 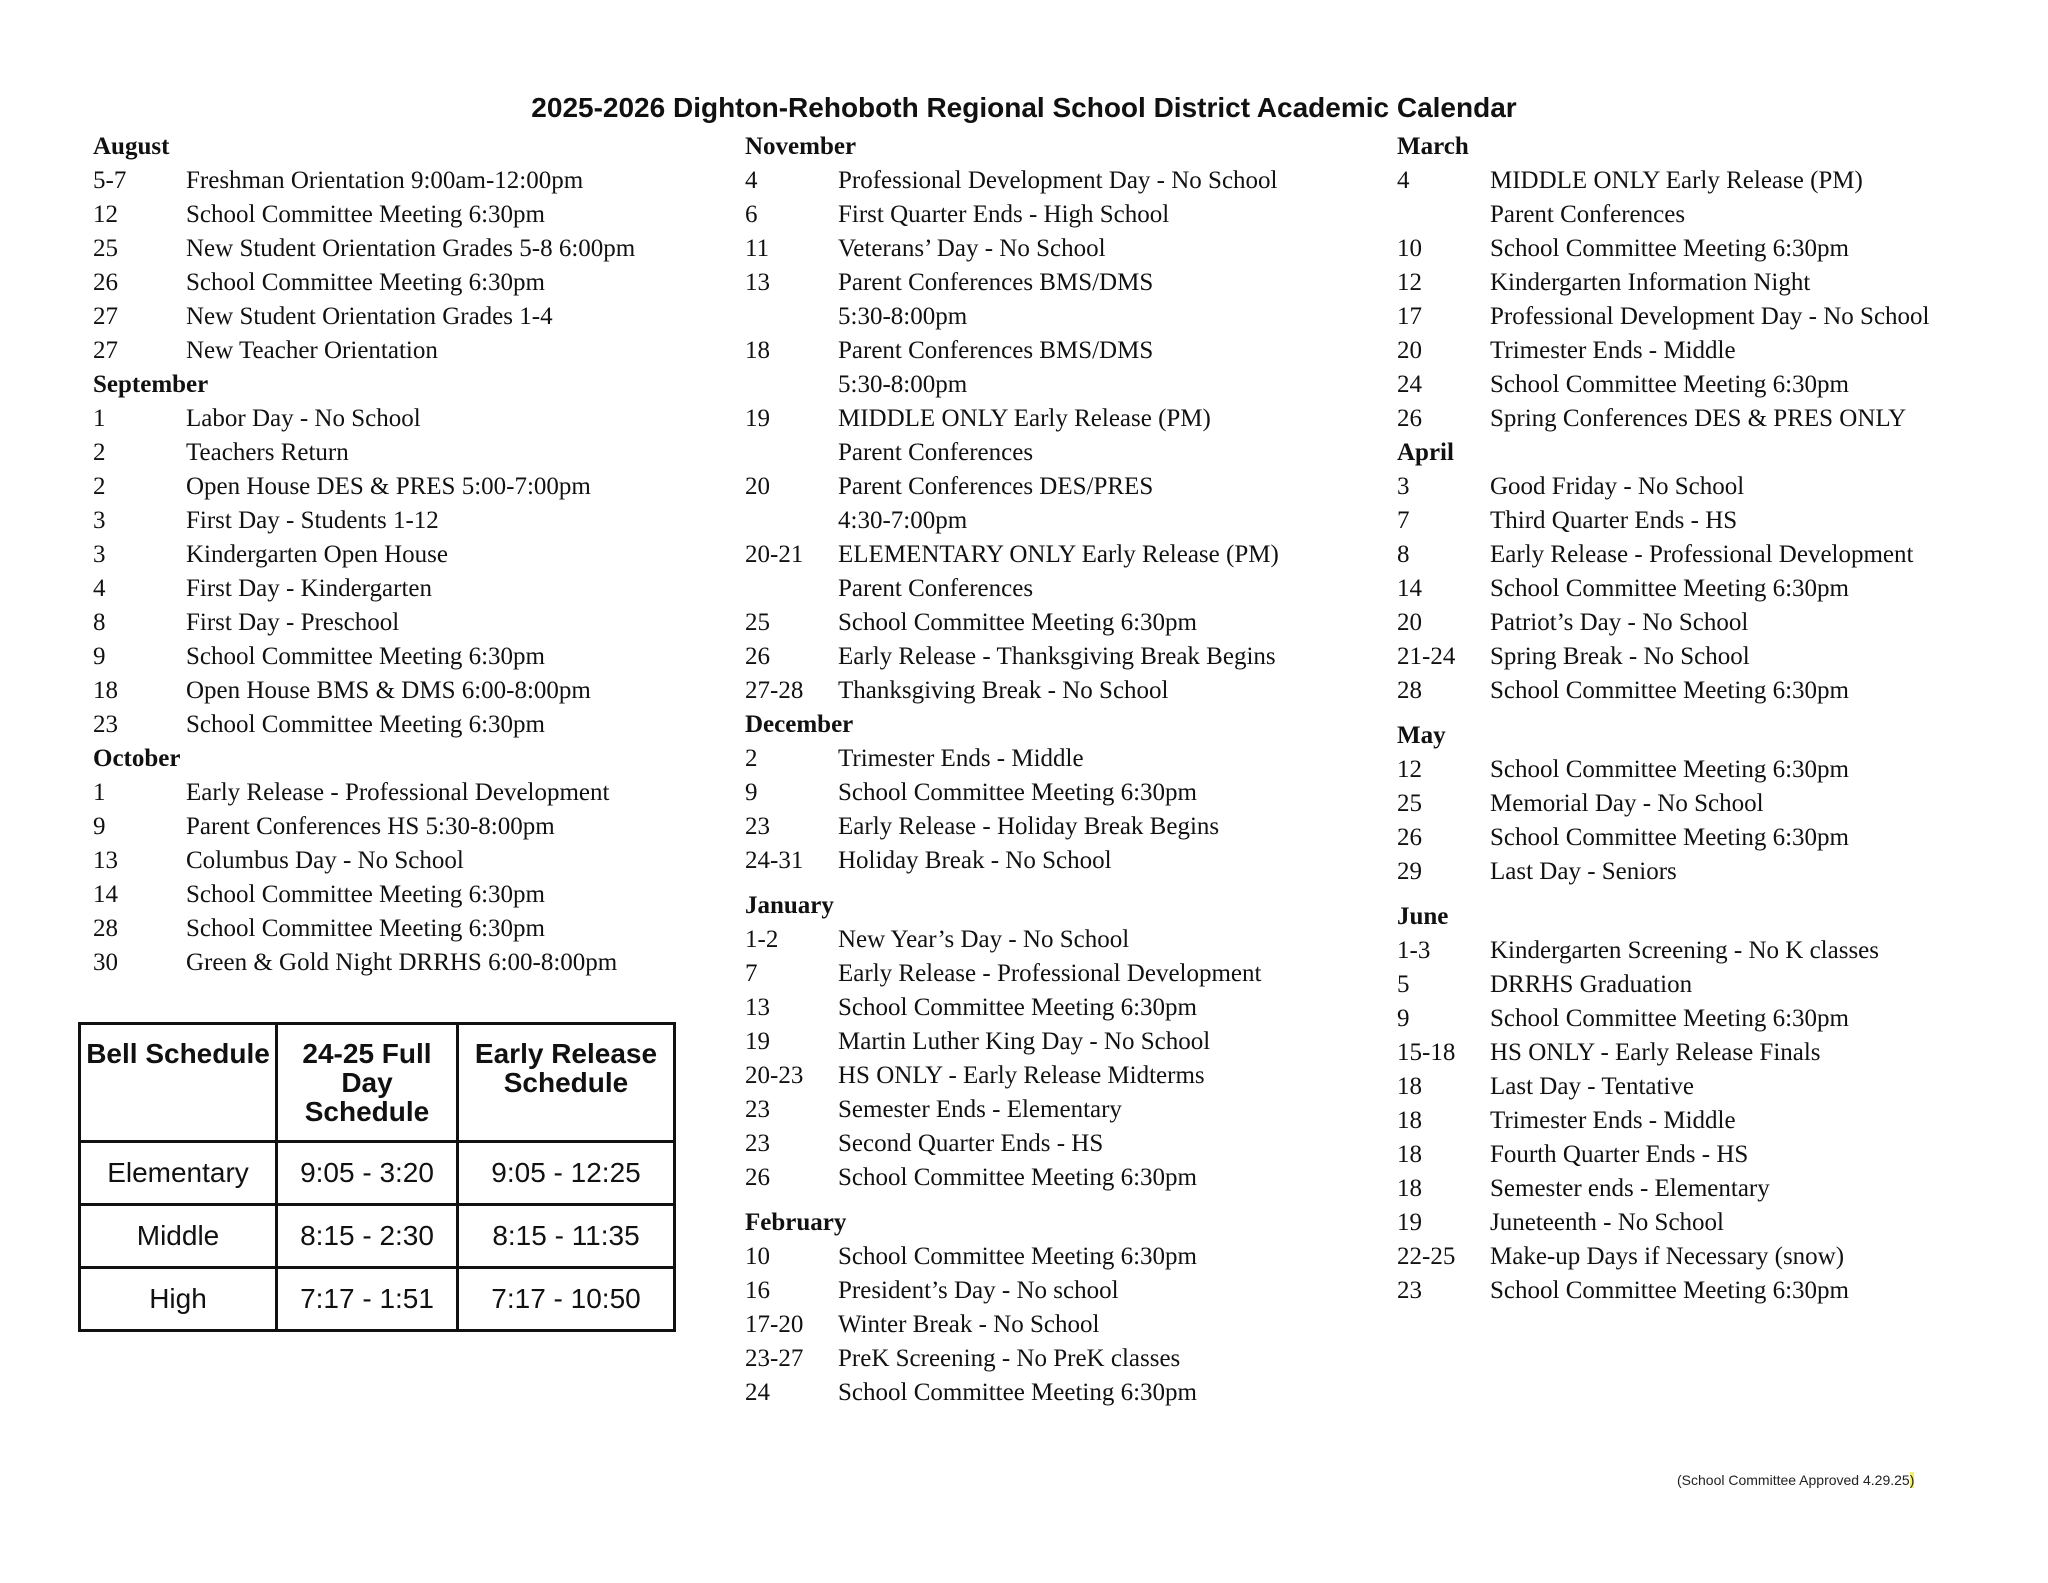 I want to click on event-date: 24, so click(x=1409, y=384).